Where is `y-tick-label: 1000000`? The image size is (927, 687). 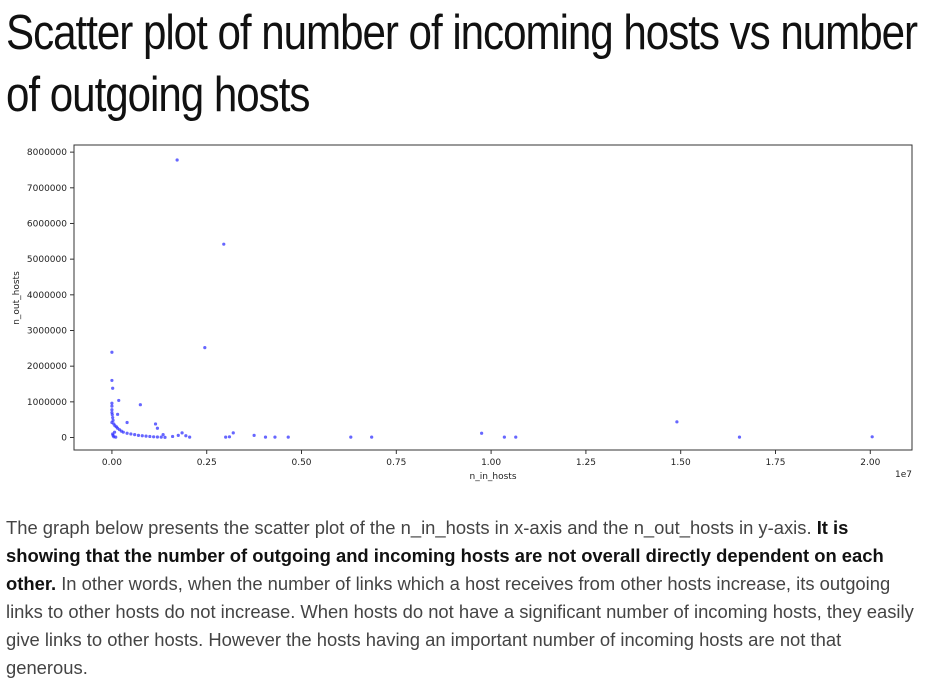 y-tick-label: 1000000 is located at coordinates (47, 403).